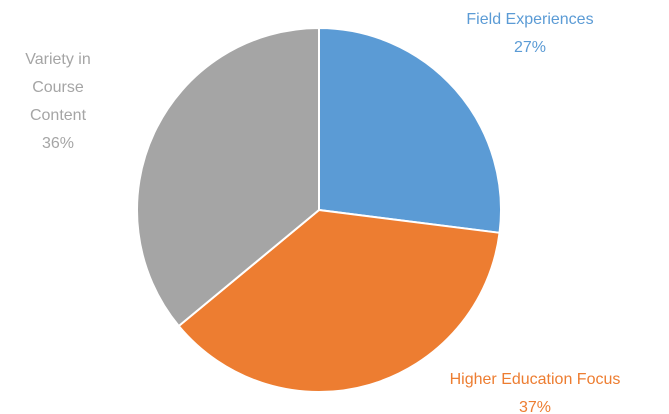  Describe the element at coordinates (410, 130) in the screenshot. I see `pie-slice` at that location.